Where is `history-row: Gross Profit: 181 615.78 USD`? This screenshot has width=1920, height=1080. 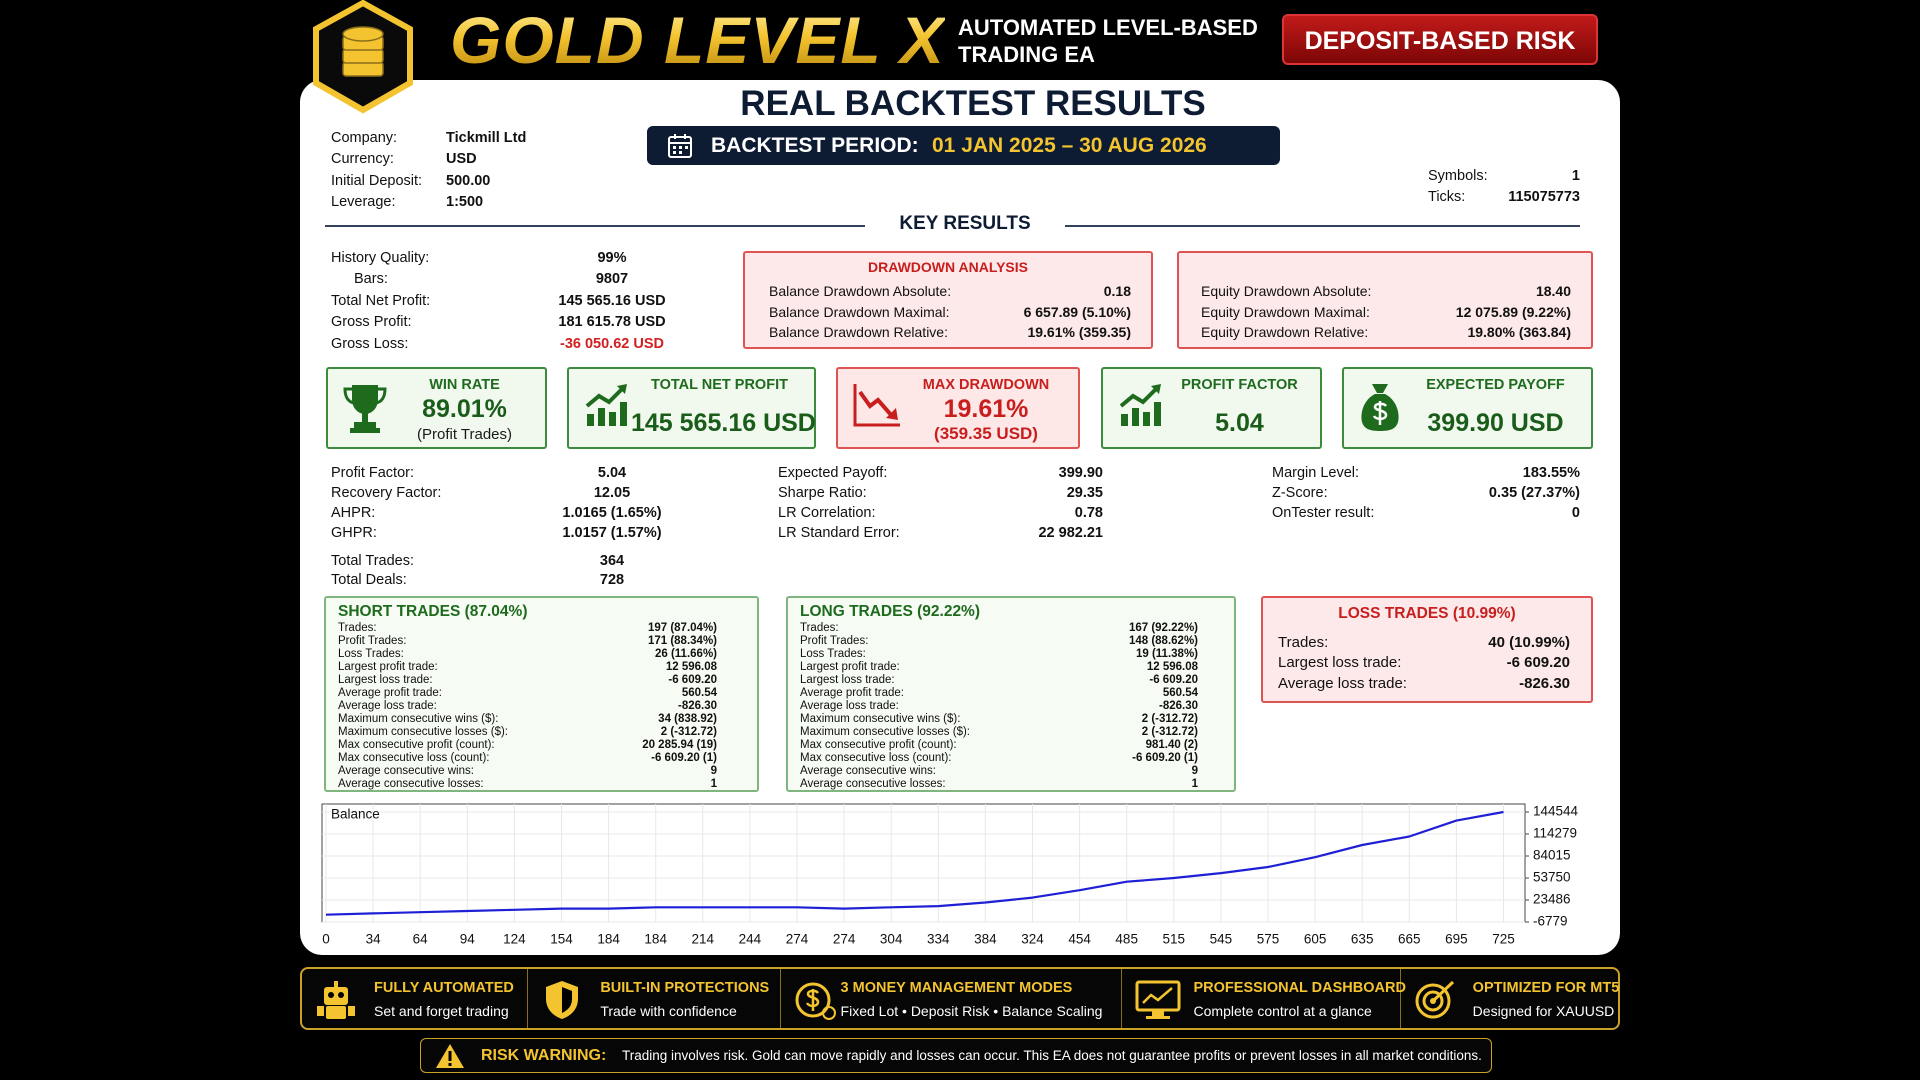 history-row: Gross Profit: 181 615.78 USD is located at coordinates (522, 323).